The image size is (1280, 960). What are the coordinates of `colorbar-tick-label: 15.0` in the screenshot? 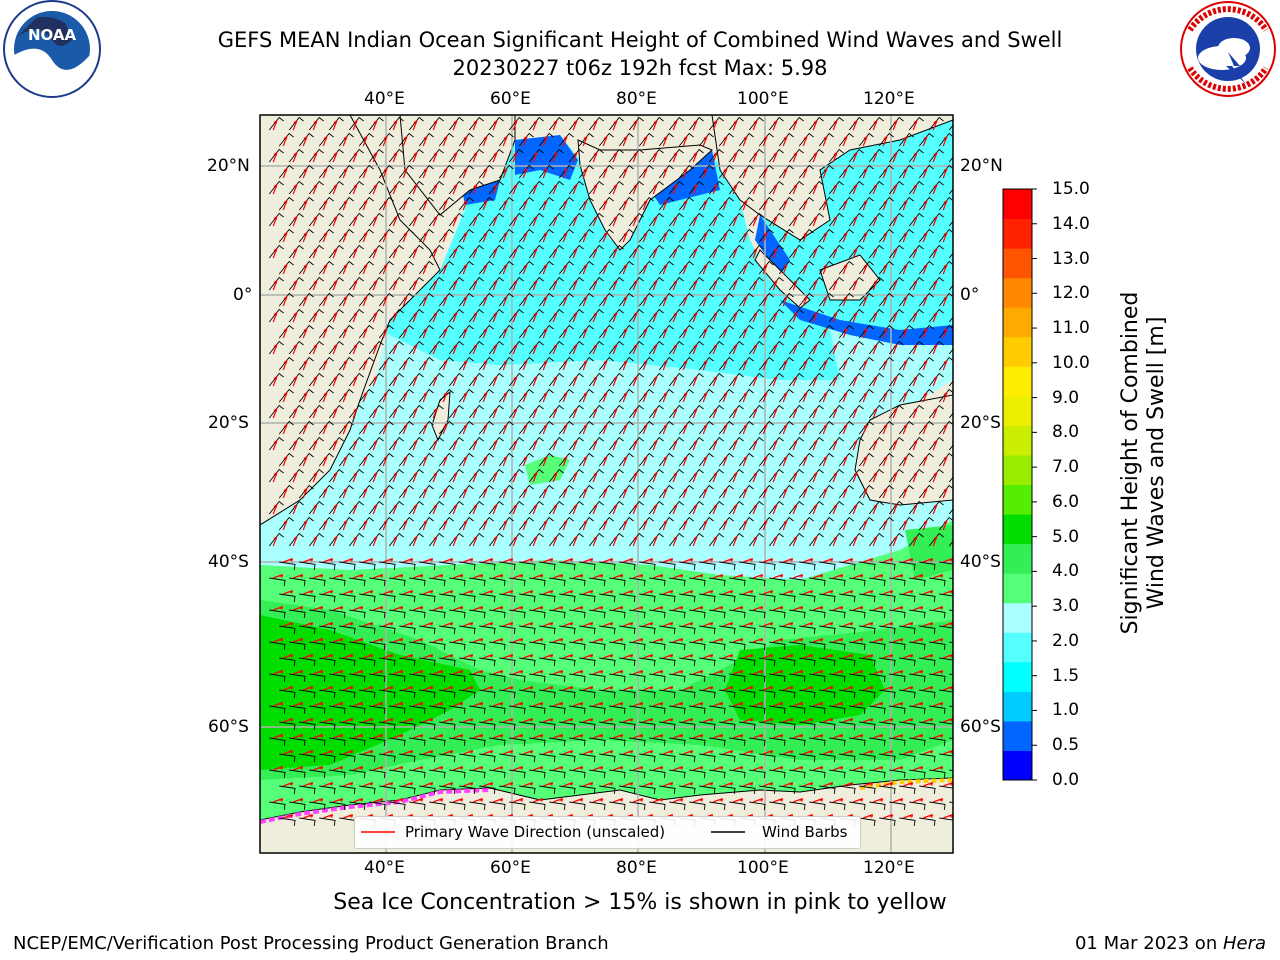 It's located at (1071, 189).